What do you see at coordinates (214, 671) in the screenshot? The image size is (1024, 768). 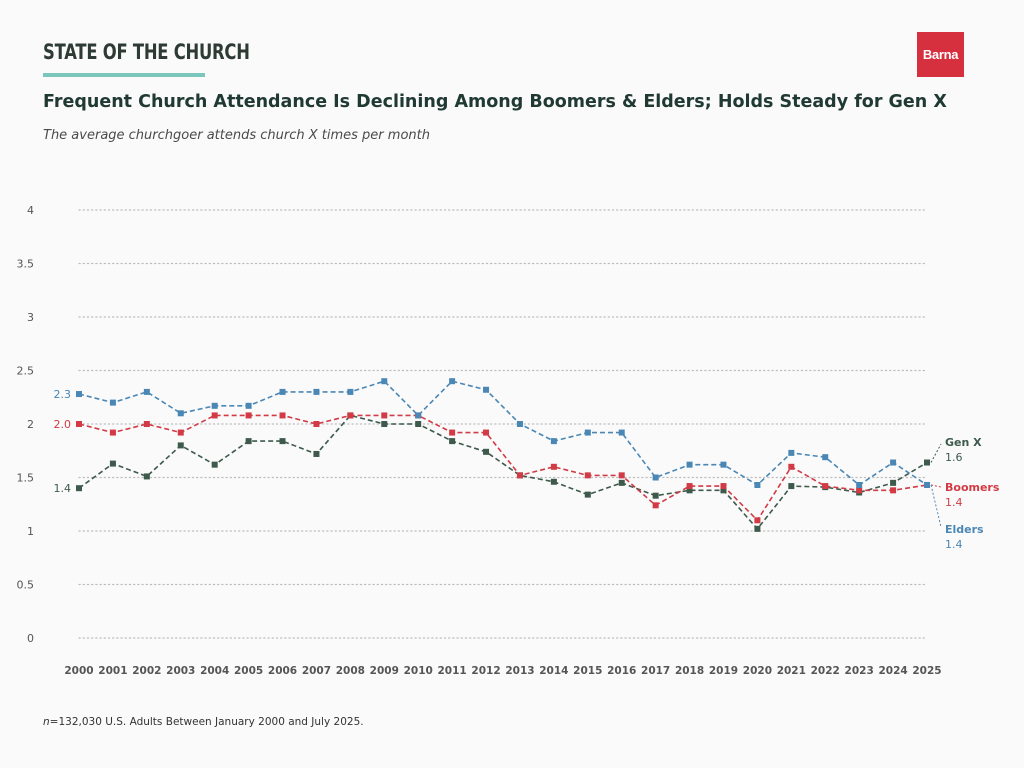 I see `x-tick-label: 2004` at bounding box center [214, 671].